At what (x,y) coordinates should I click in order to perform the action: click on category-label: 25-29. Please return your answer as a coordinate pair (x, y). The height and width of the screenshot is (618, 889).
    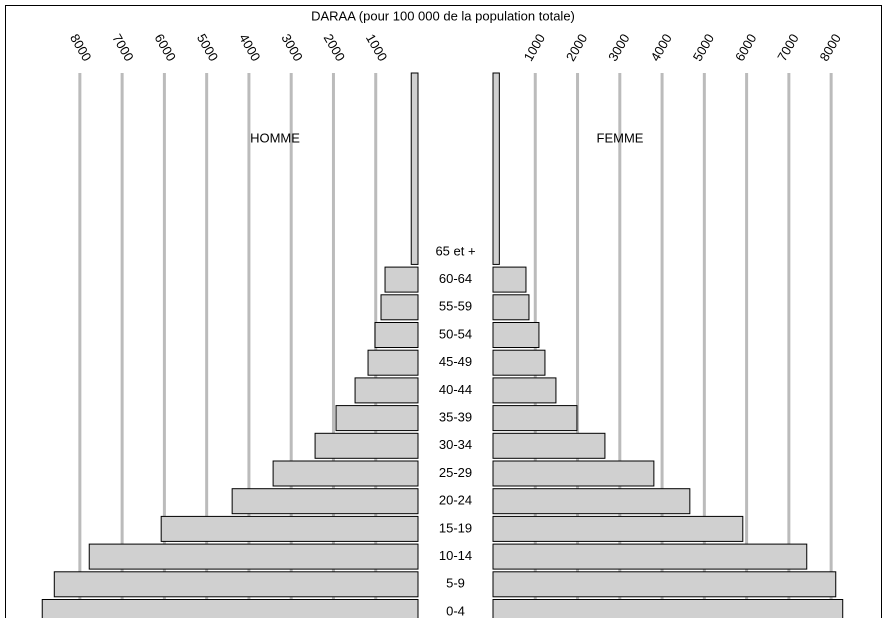
    Looking at the image, I should click on (455, 472).